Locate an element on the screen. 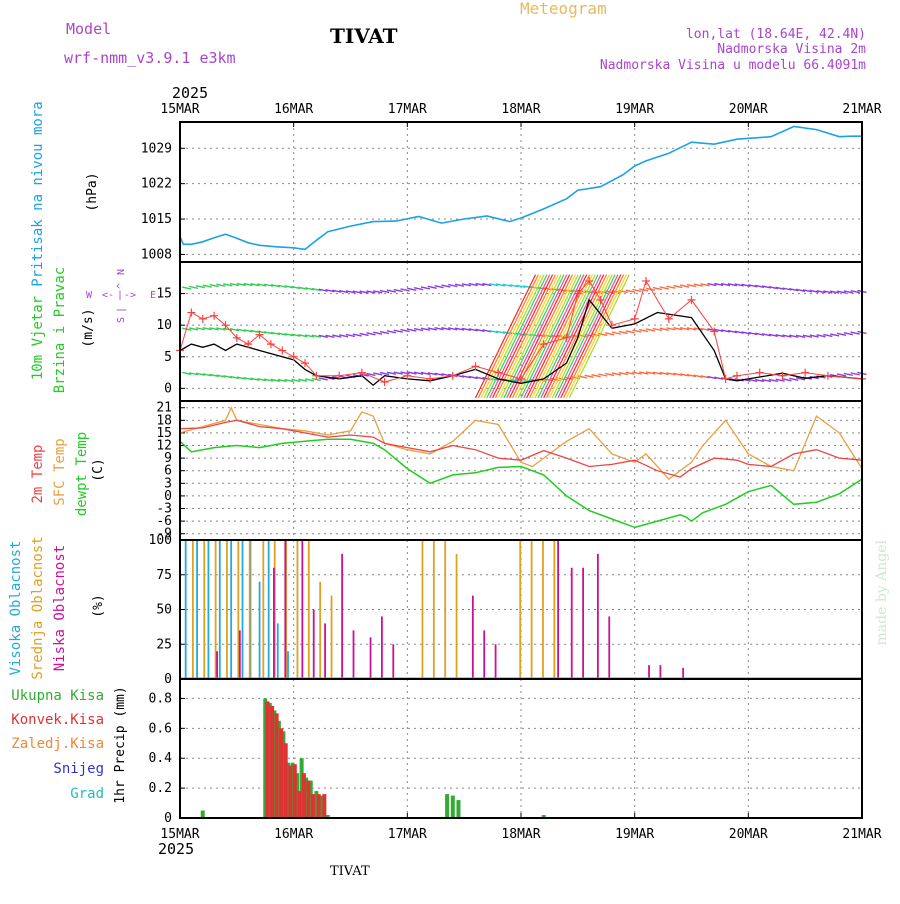  y-tick-label: 100 is located at coordinates (160, 540).